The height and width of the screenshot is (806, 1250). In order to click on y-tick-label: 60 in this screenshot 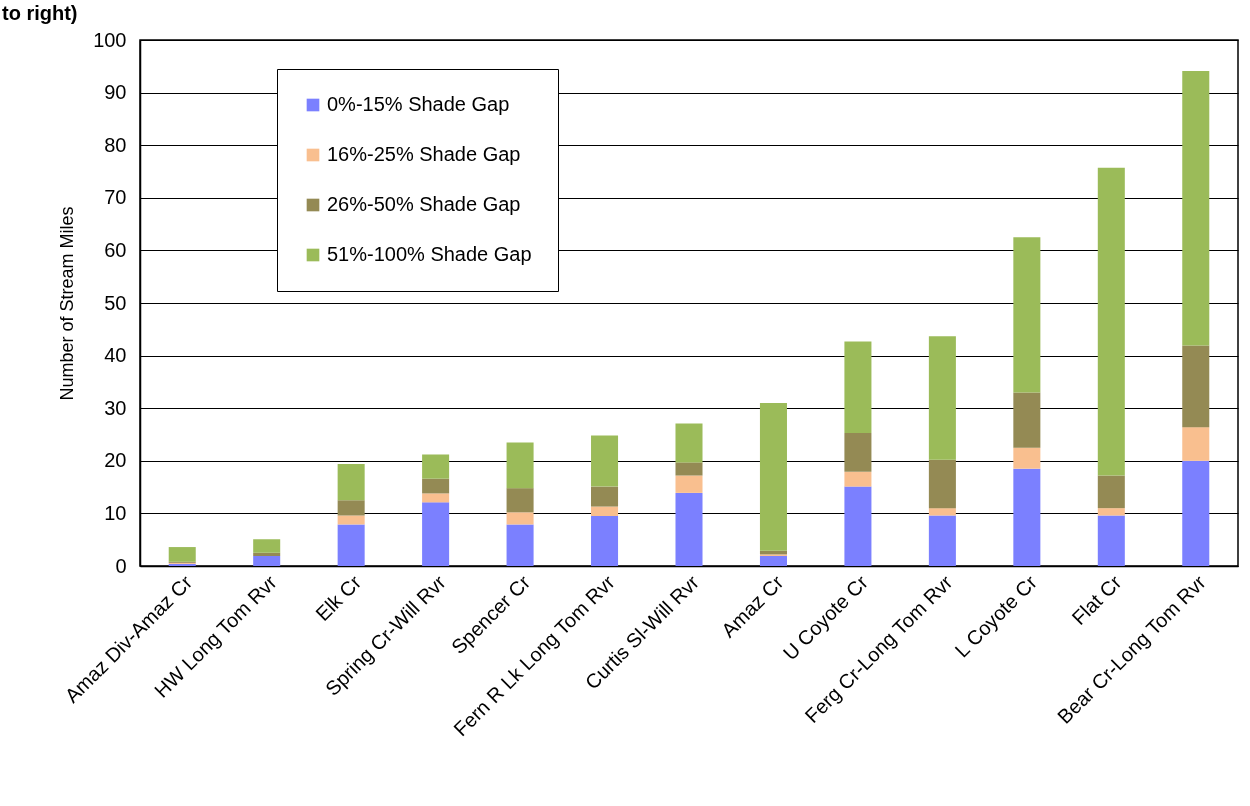, I will do `click(115, 249)`.